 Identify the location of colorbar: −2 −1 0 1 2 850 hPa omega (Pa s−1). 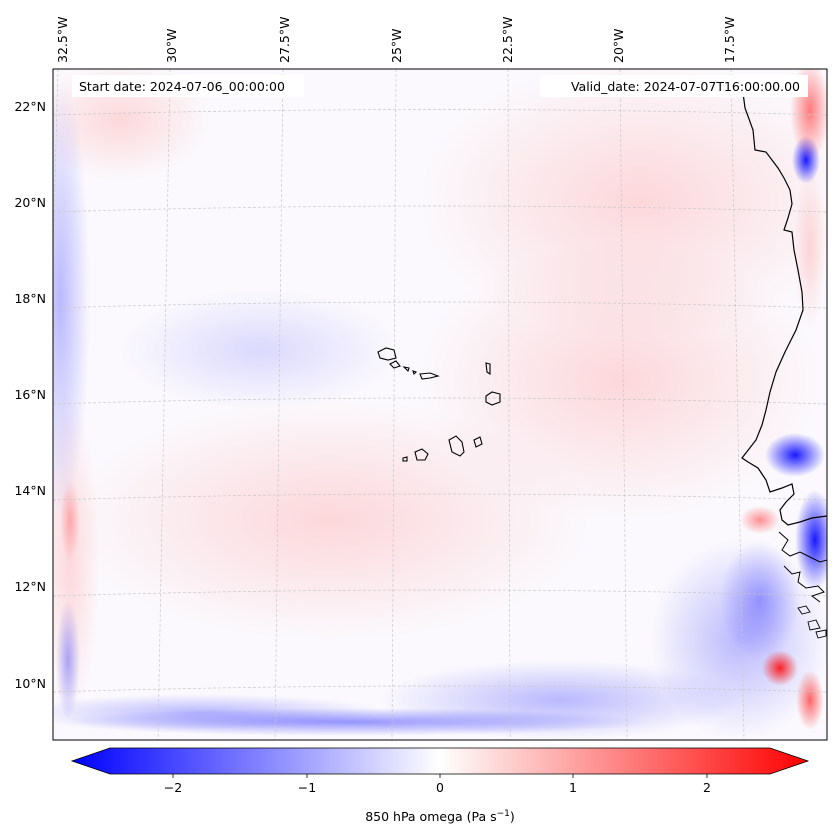
(440, 785).